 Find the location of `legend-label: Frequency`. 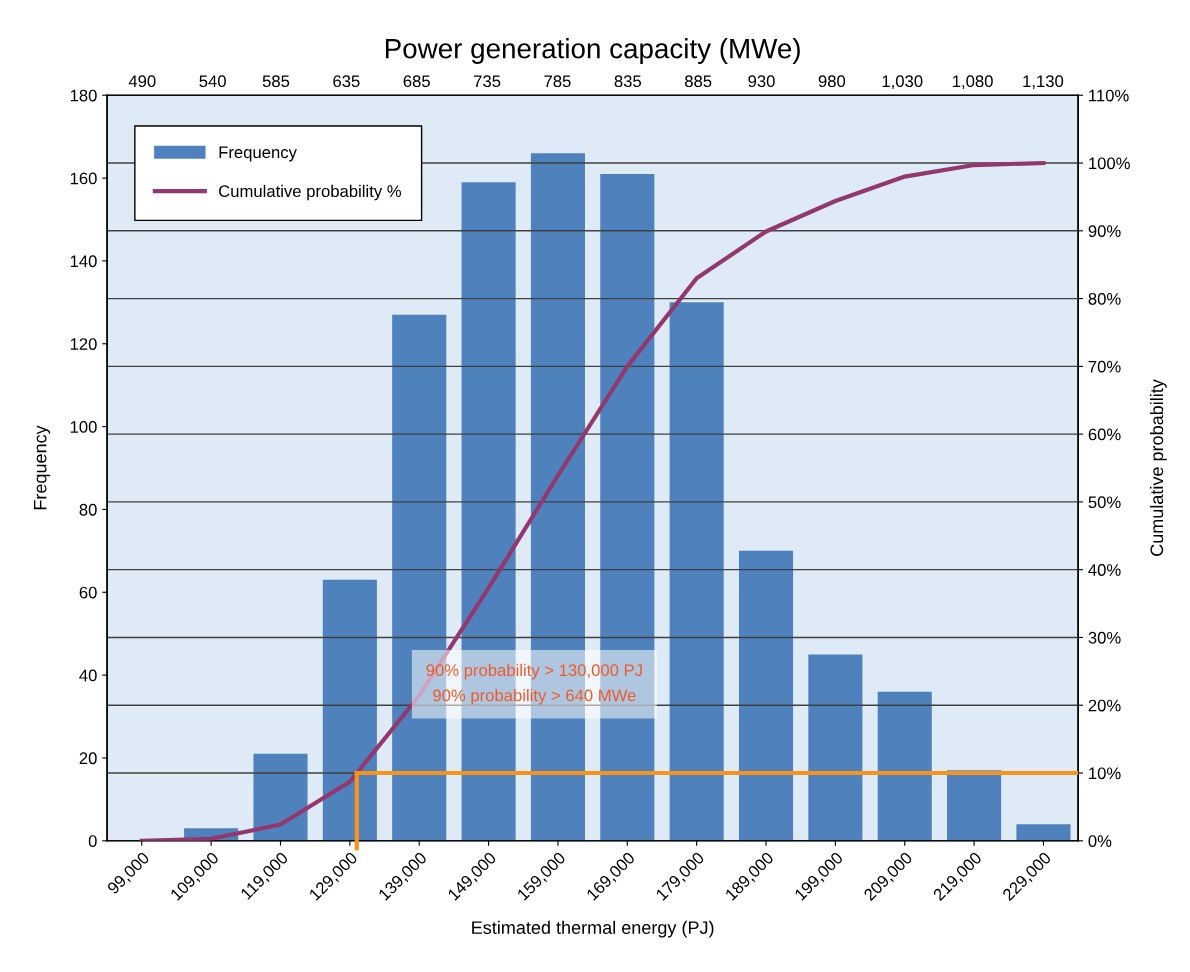

legend-label: Frequency is located at coordinates (258, 154).